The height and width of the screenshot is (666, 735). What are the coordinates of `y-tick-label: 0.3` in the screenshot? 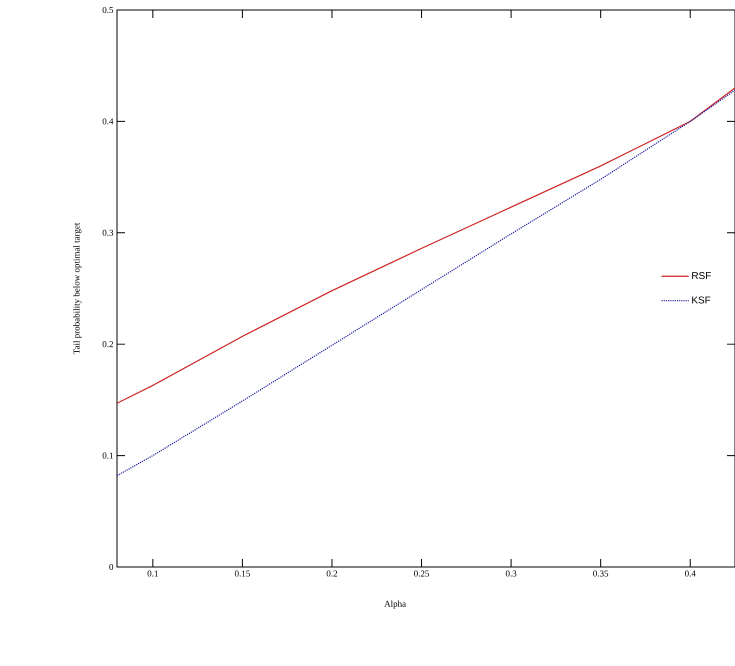 It's located at (108, 233).